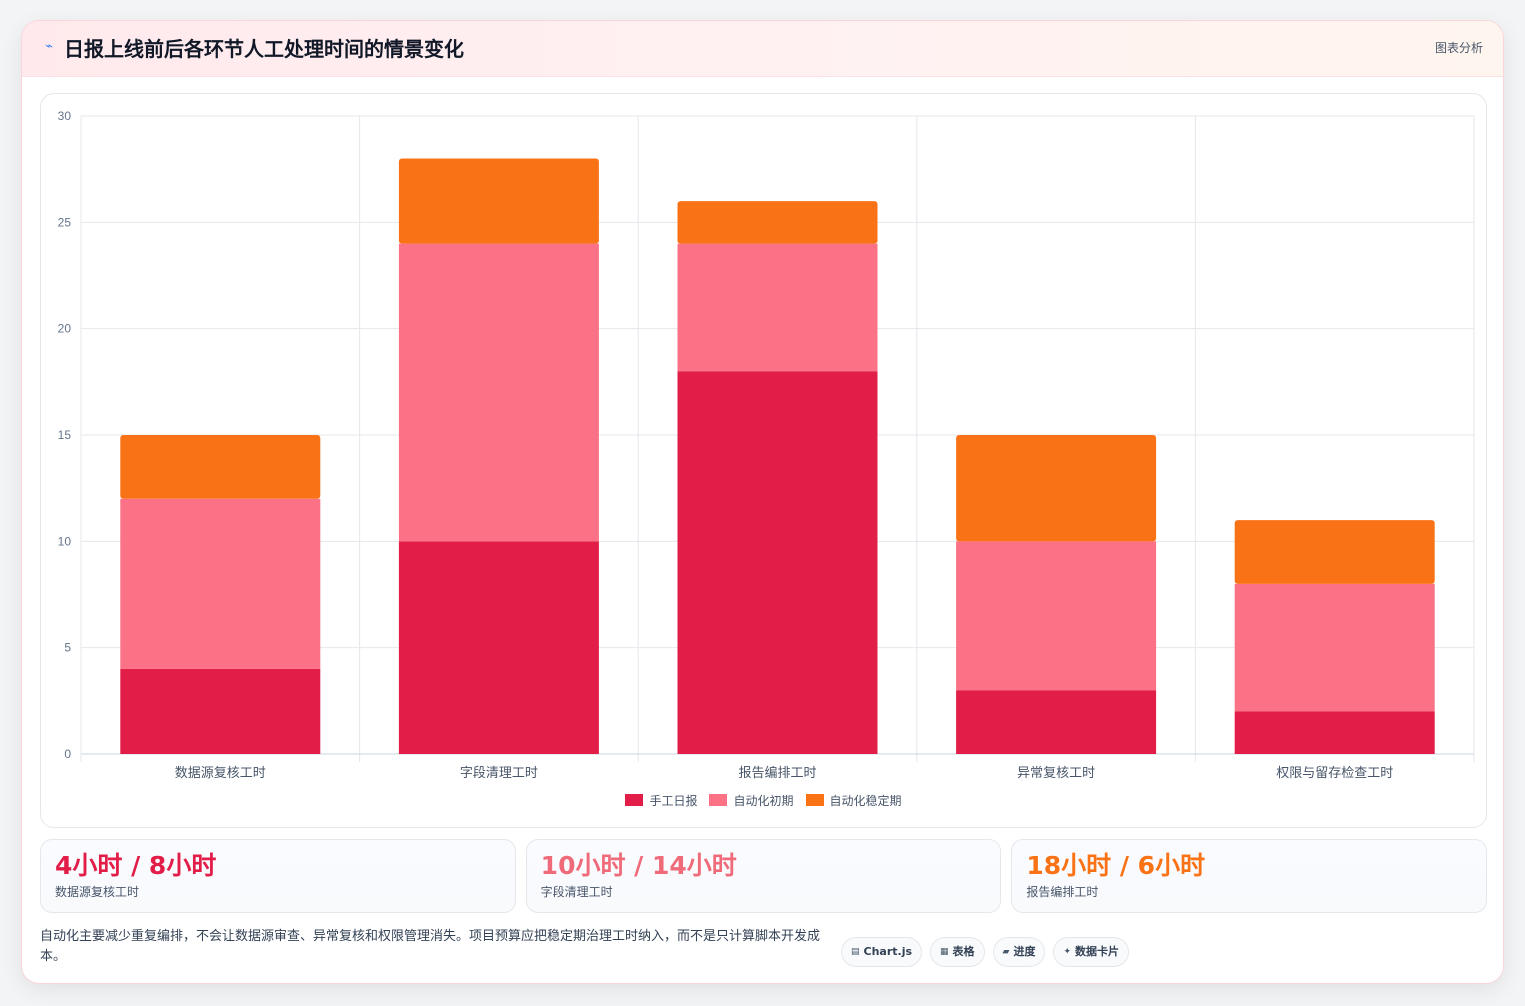  I want to click on pill-label: Chart.js, so click(888, 951).